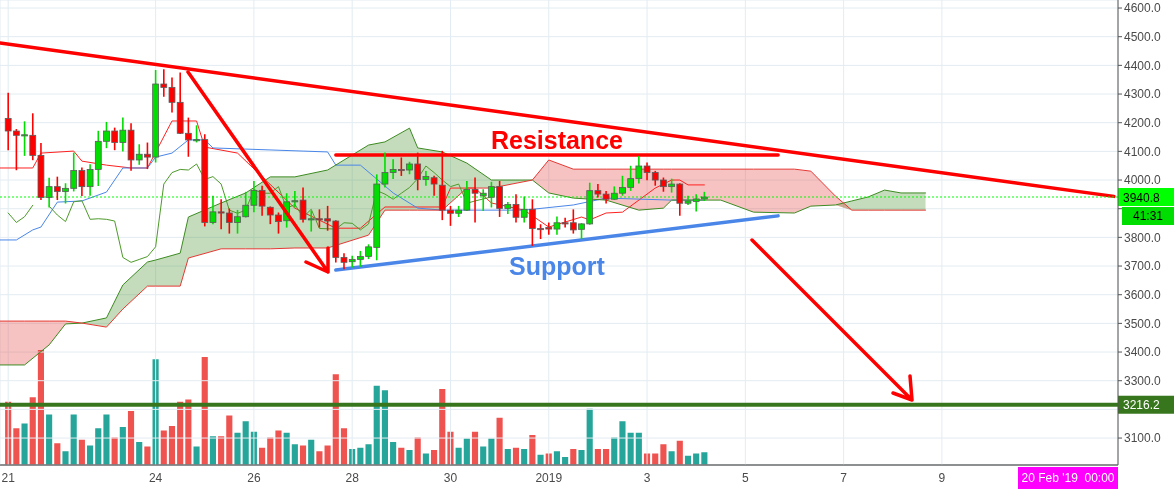  Describe the element at coordinates (942, 477) in the screenshot. I see `x-tick-label: 9` at that location.